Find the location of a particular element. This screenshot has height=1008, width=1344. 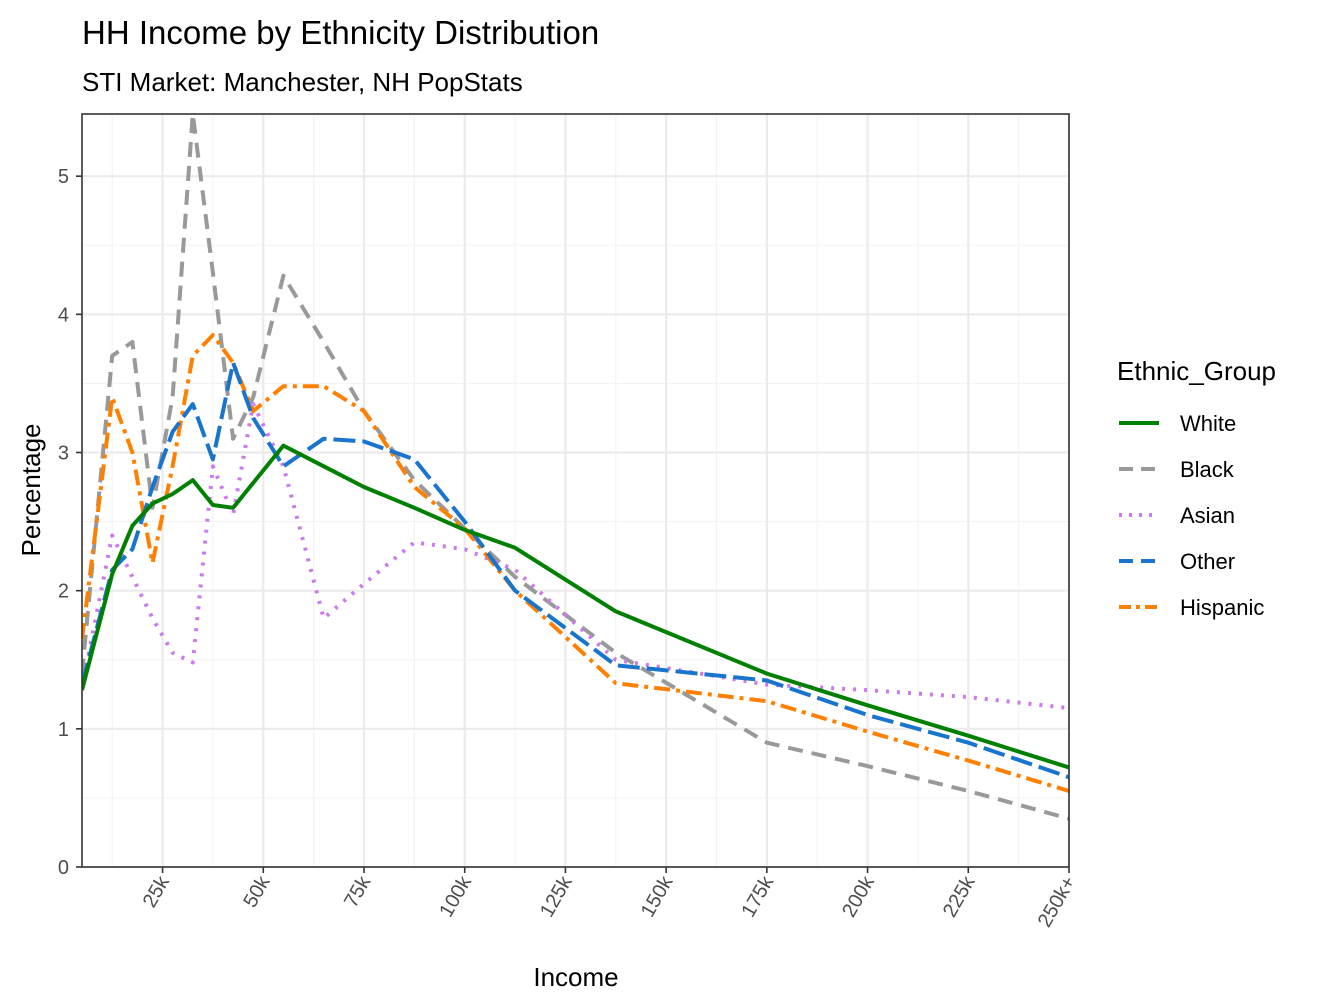

legend-title: Ethnic_Group is located at coordinates (1196, 371).